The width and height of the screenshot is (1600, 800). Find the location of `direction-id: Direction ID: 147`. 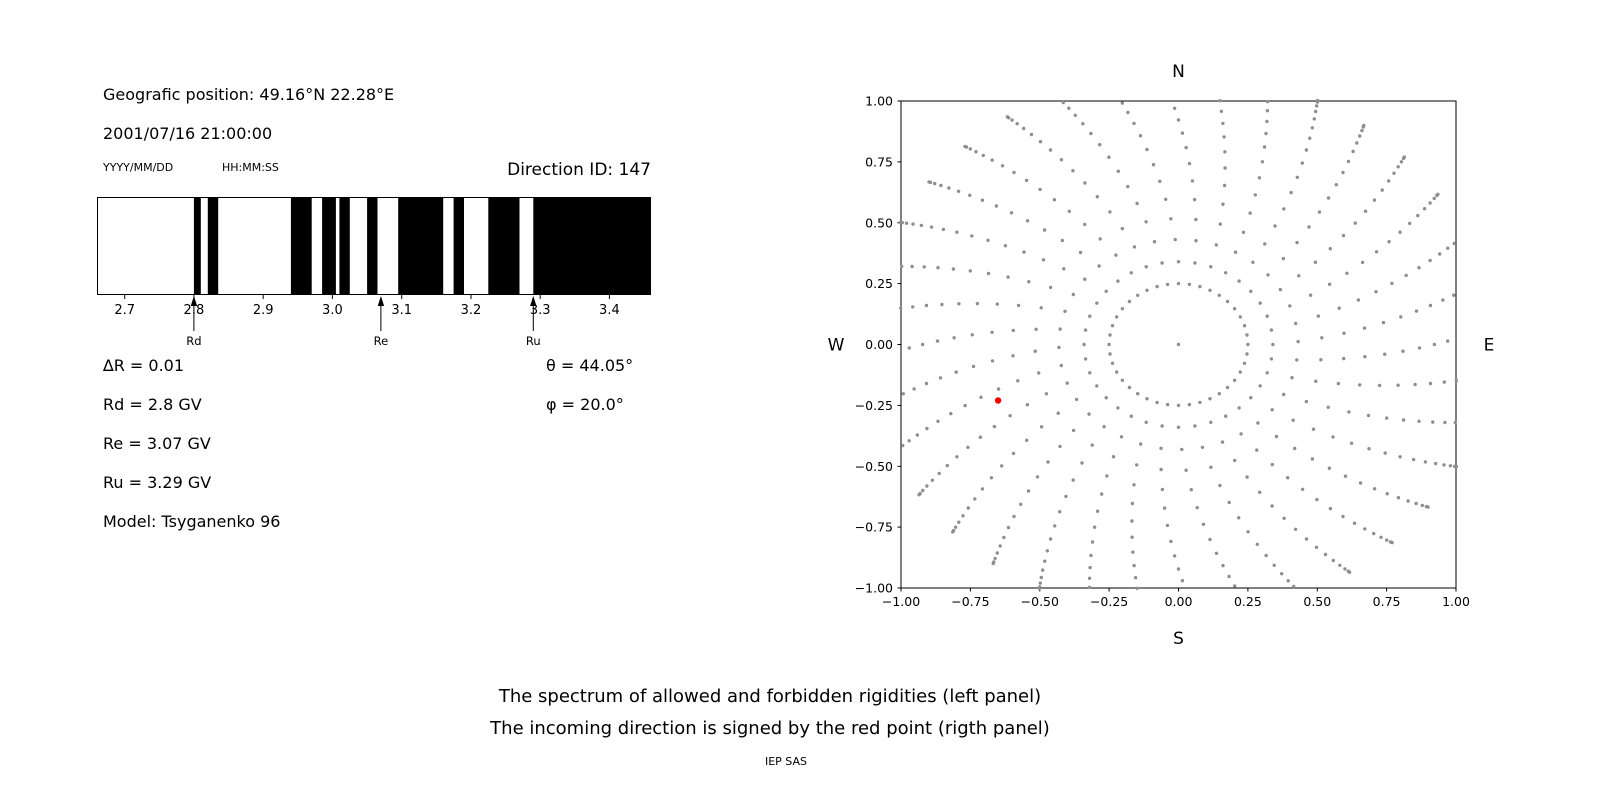

direction-id: Direction ID: 147 is located at coordinates (579, 170).